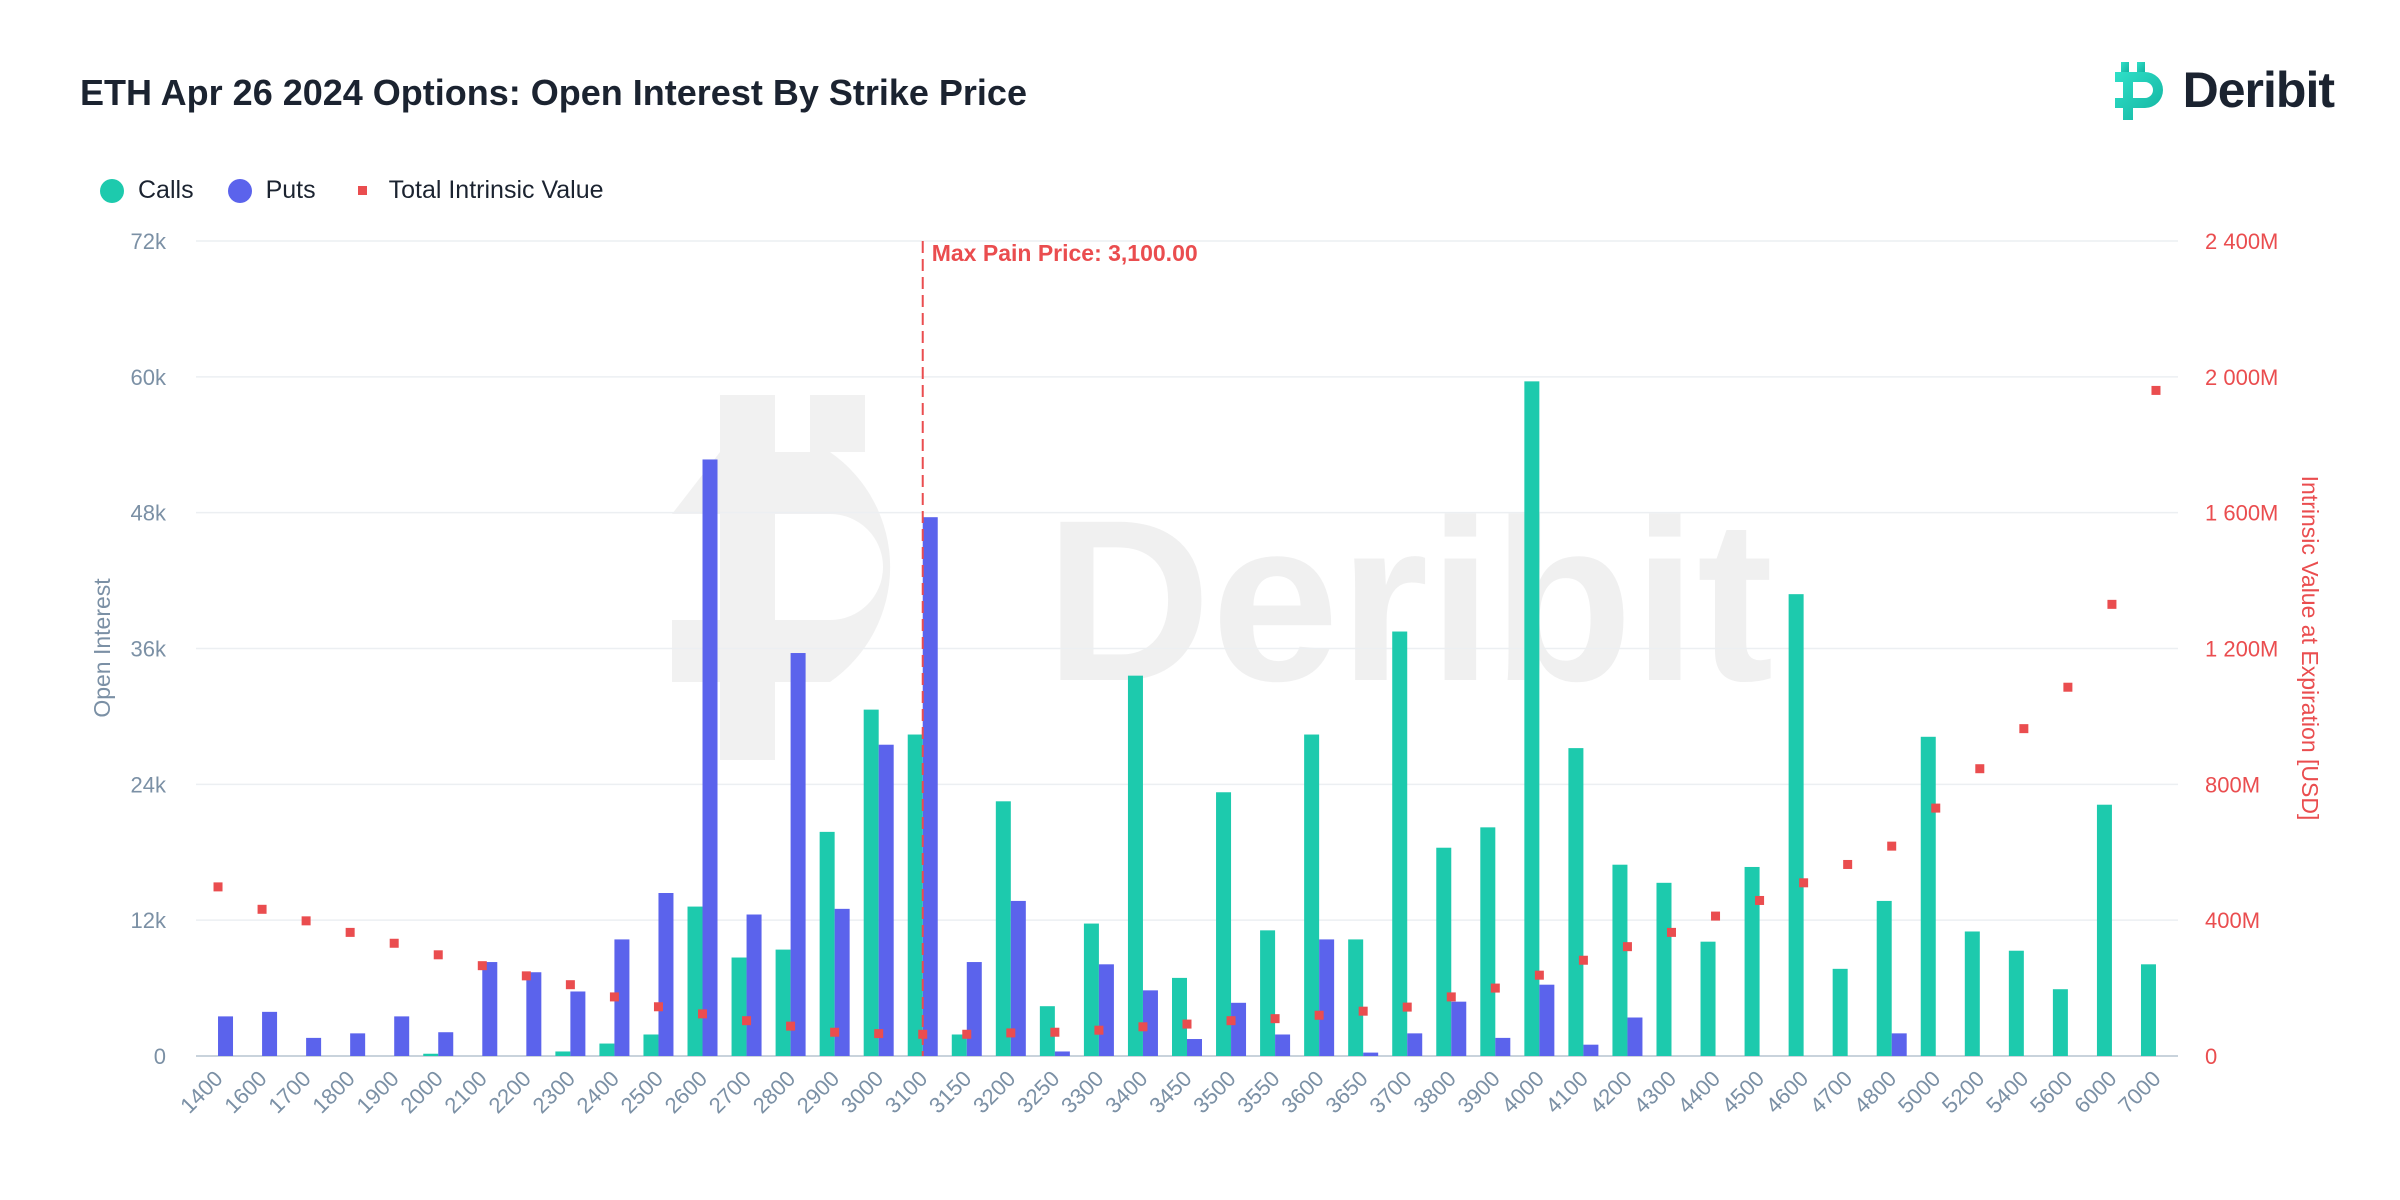 The height and width of the screenshot is (1200, 2400). Describe the element at coordinates (2241, 241) in the screenshot. I see `y2-tick-label: 2 400M` at that location.